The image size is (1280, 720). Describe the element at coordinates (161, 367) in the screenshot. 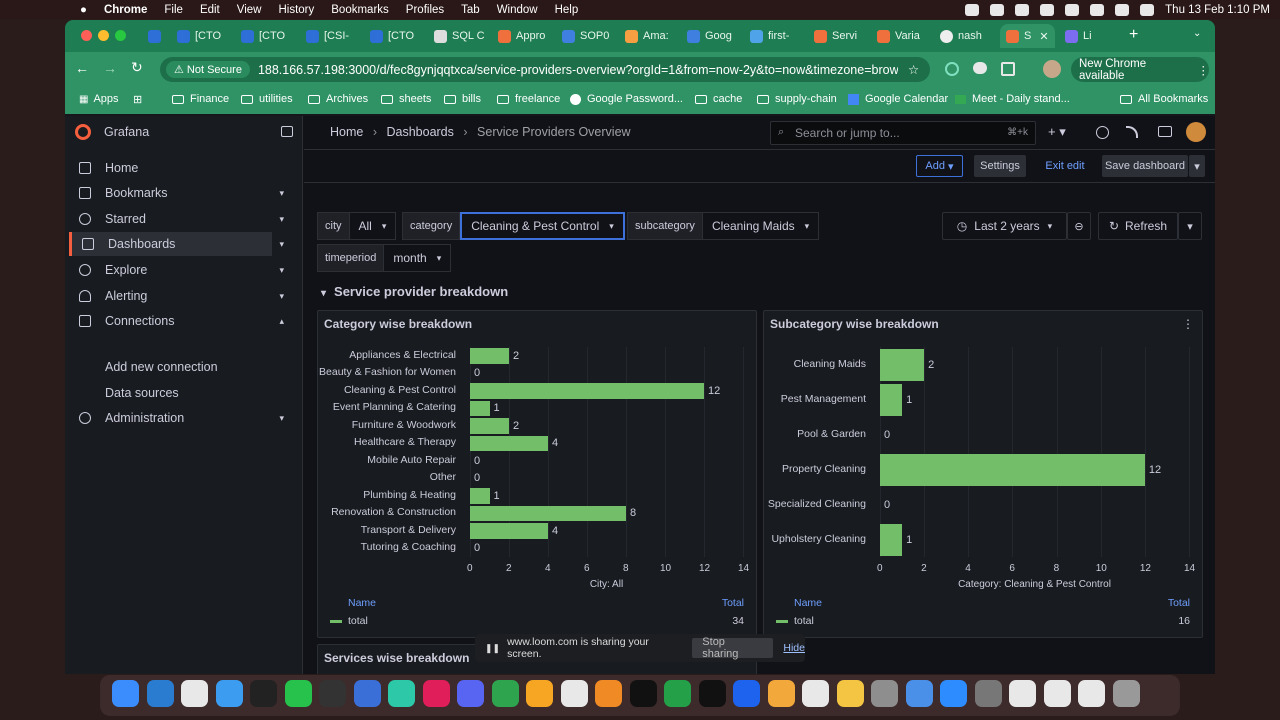

I see `nav-add-new-connection: Add new connection` at that location.